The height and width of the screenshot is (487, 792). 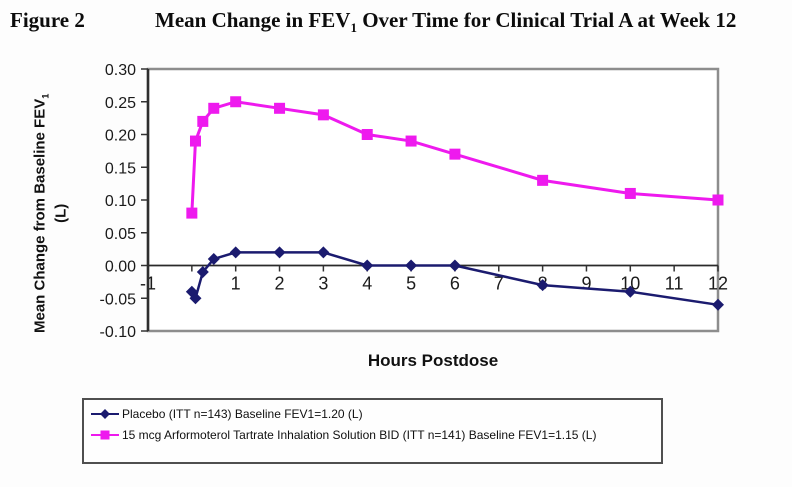 What do you see at coordinates (630, 284) in the screenshot?
I see `x-tick-label: 10` at bounding box center [630, 284].